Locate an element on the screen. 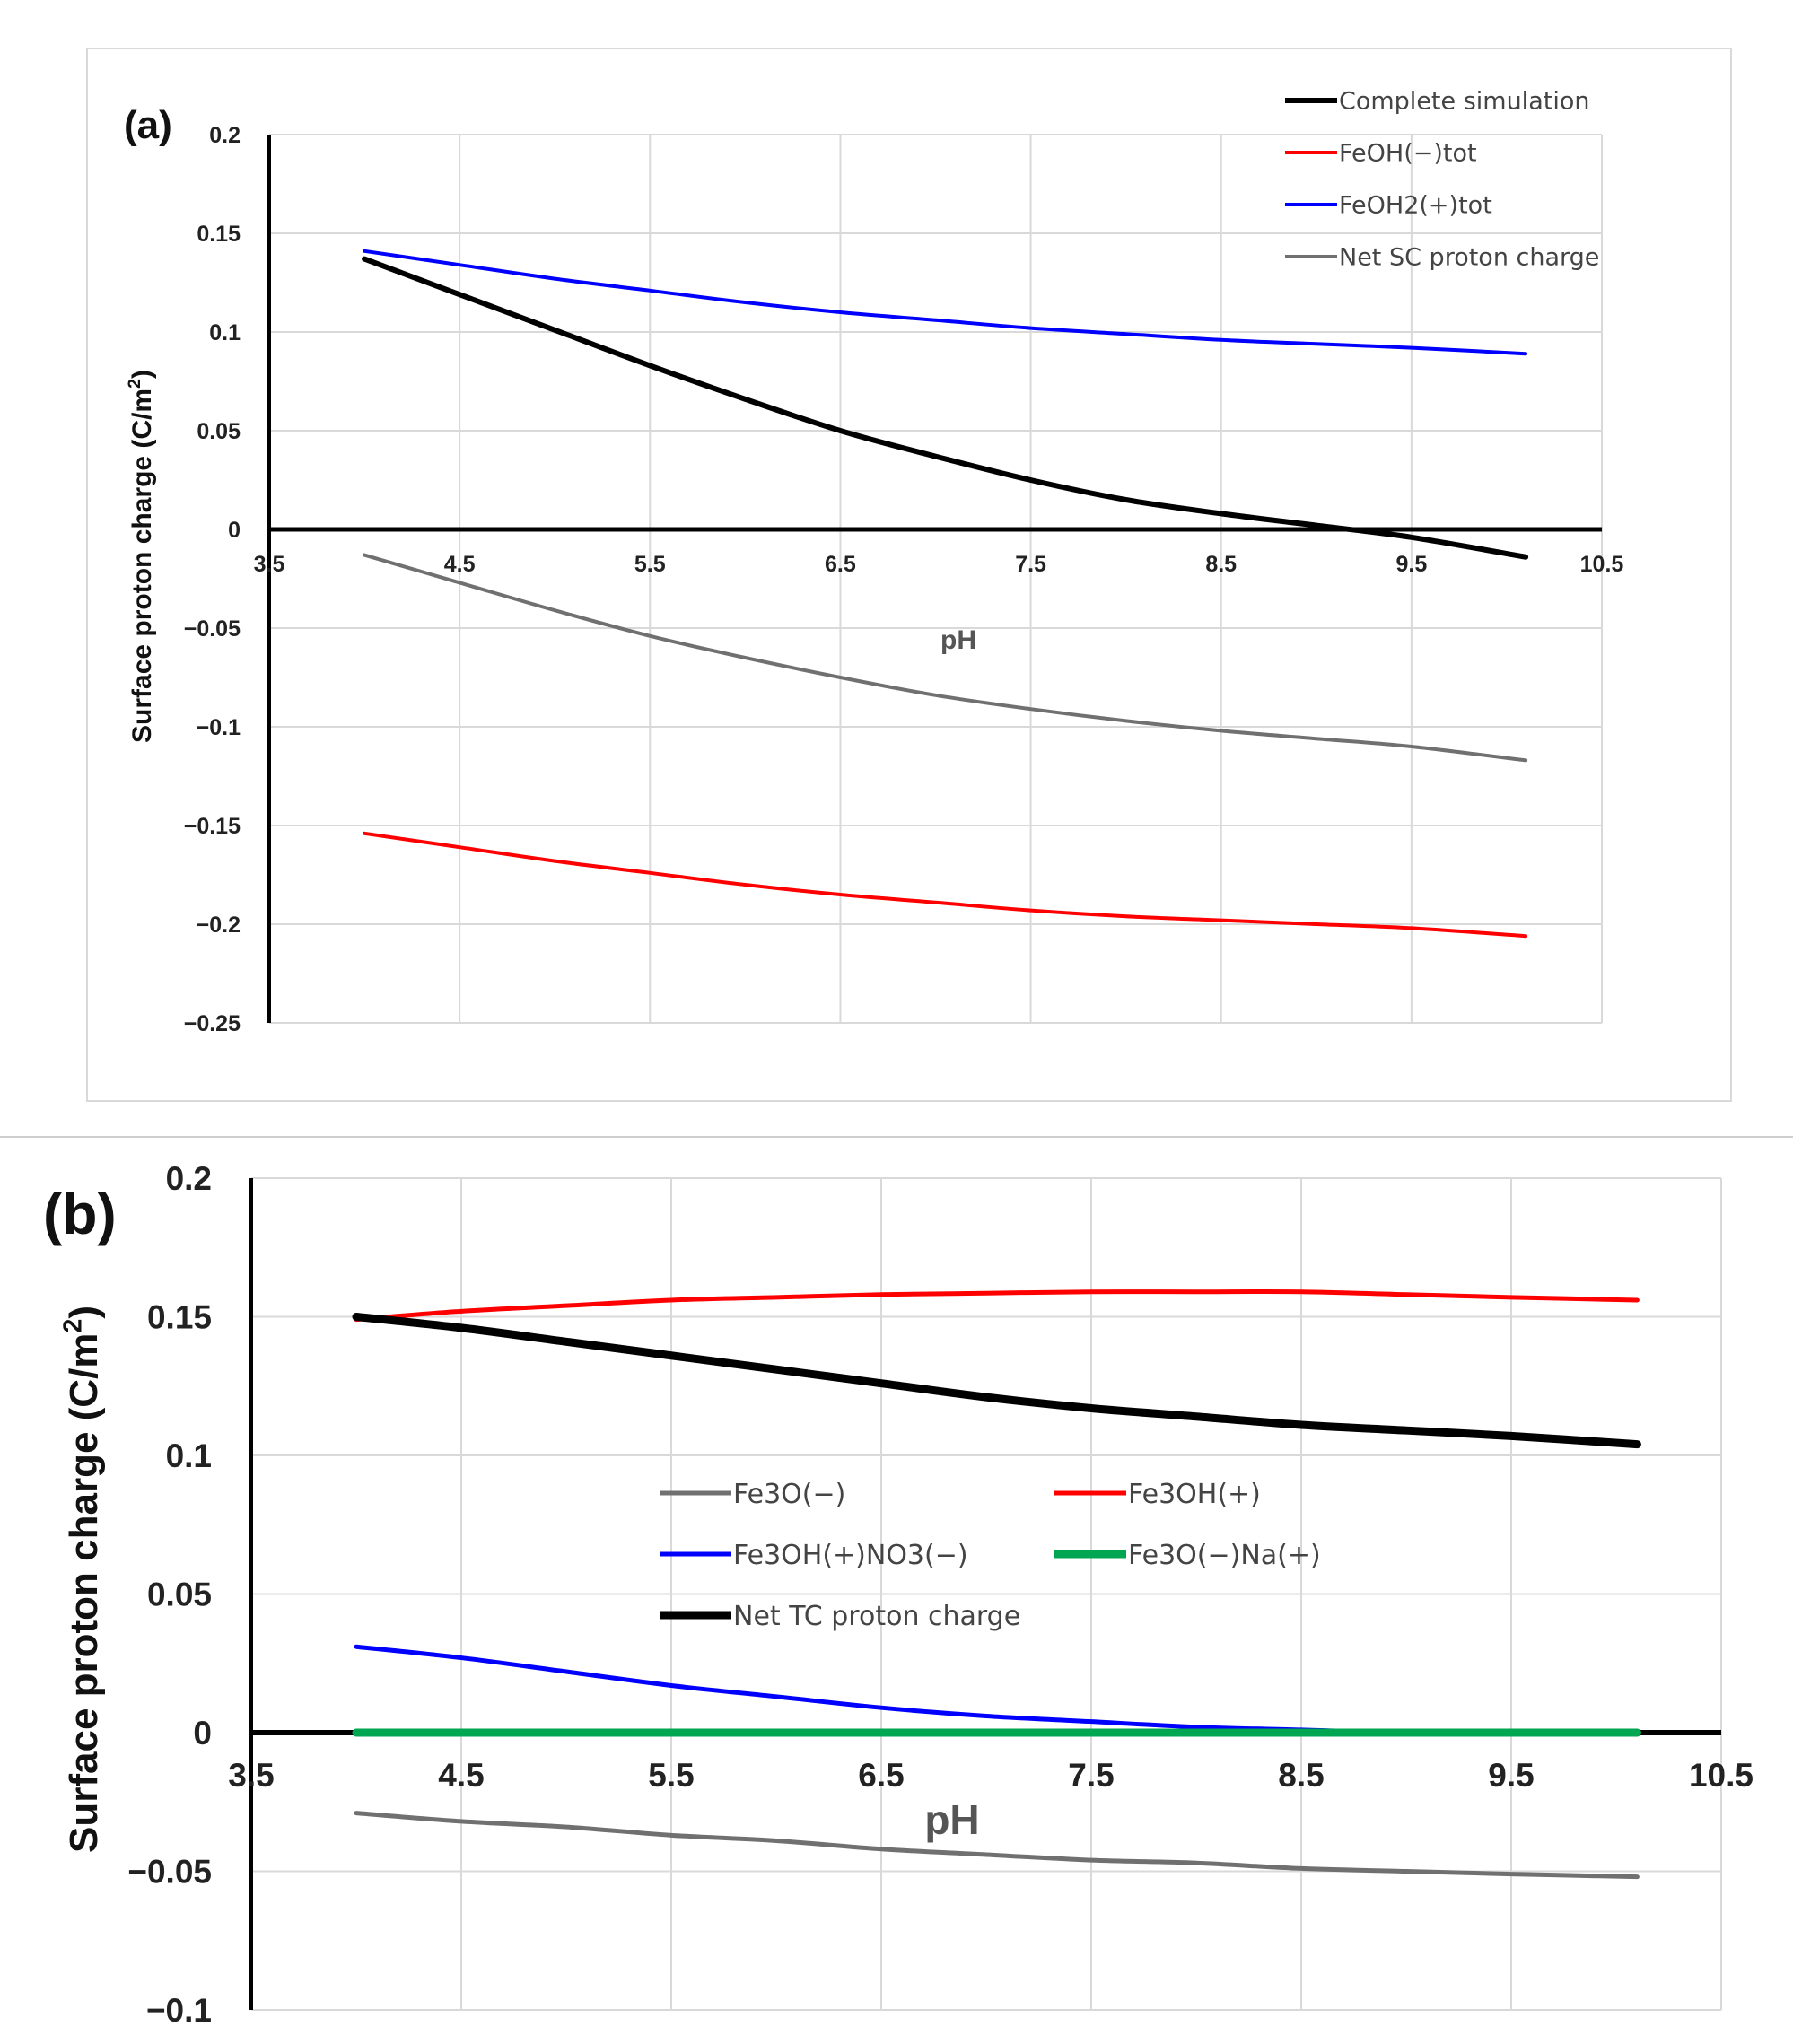 Image resolution: width=1793 pixels, height=2044 pixels. series-line-fe3o is located at coordinates (997, 1845).